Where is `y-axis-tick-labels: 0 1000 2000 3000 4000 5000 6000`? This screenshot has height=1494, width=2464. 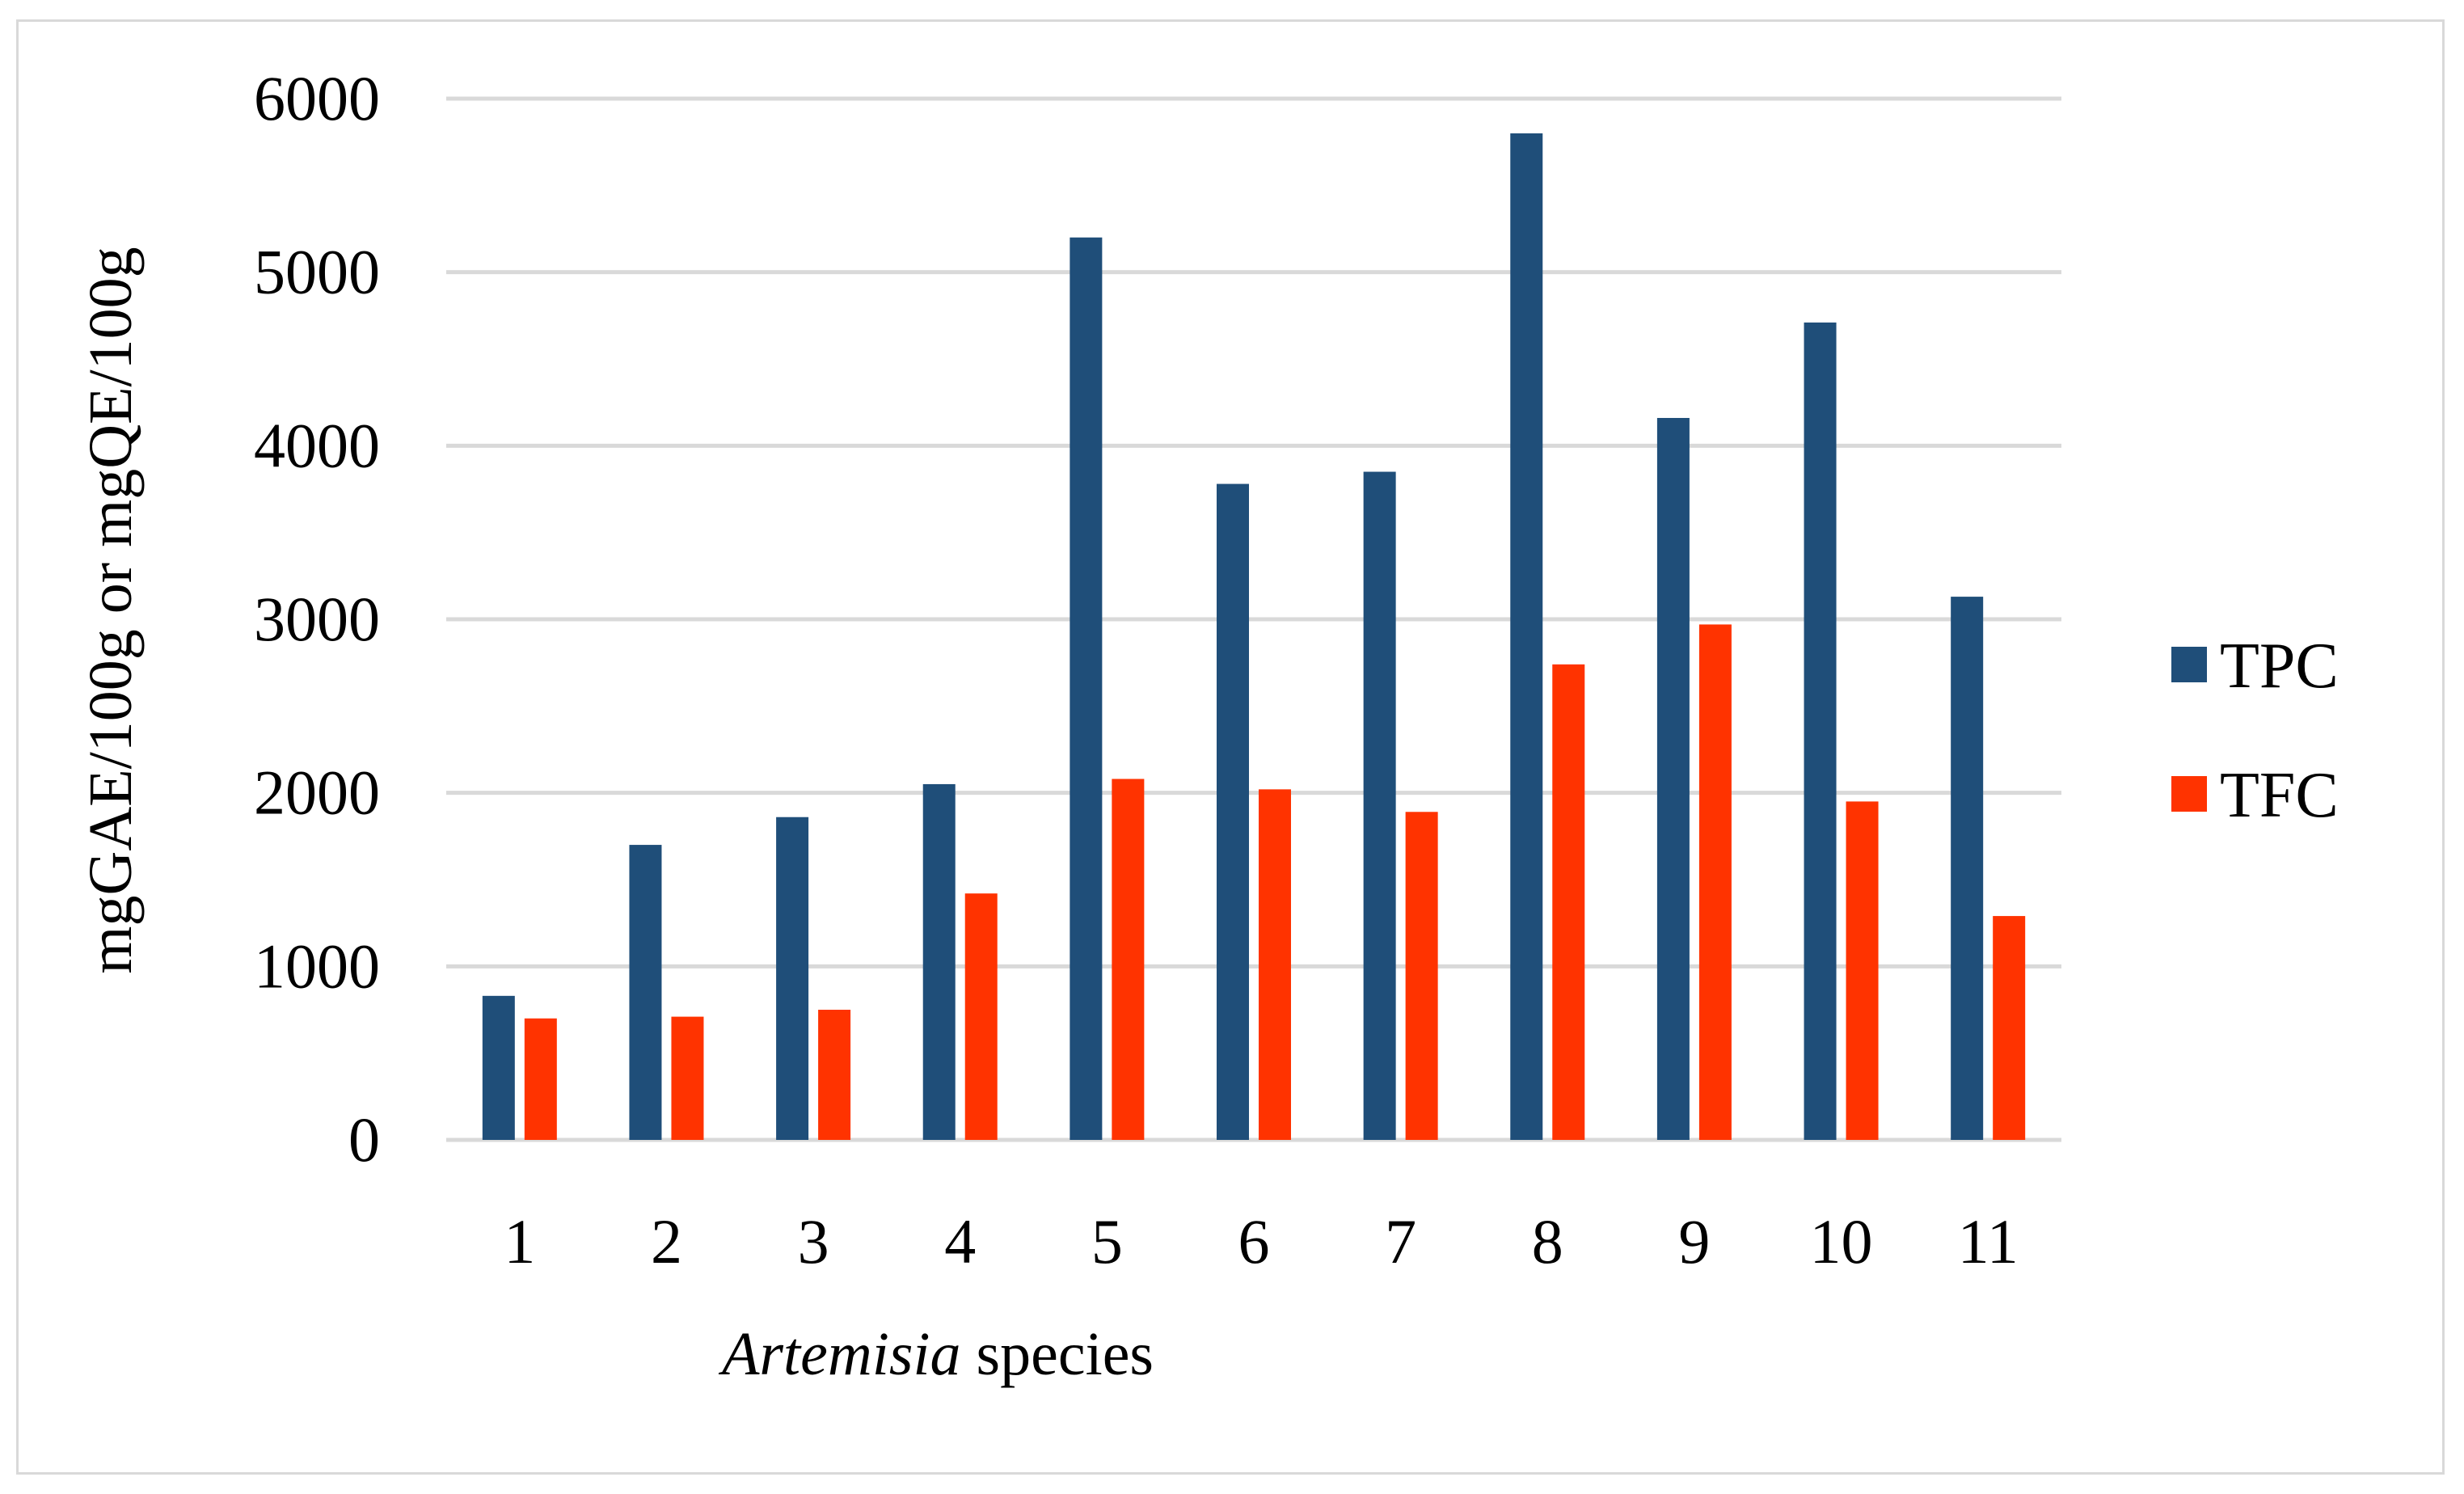 y-axis-tick-labels: 0 1000 2000 3000 4000 5000 6000 is located at coordinates (317, 619).